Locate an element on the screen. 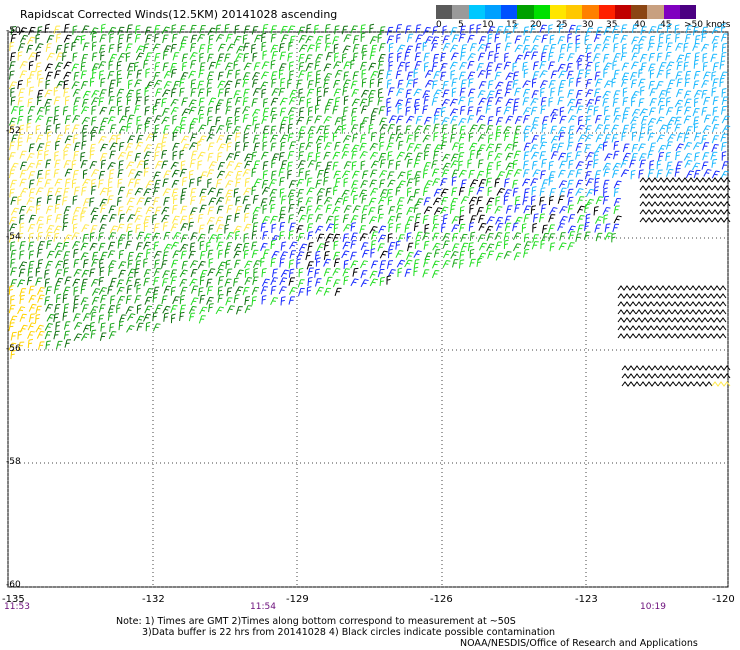 This screenshot has width=740, height=650. legend-label: 40 is located at coordinates (640, 25).